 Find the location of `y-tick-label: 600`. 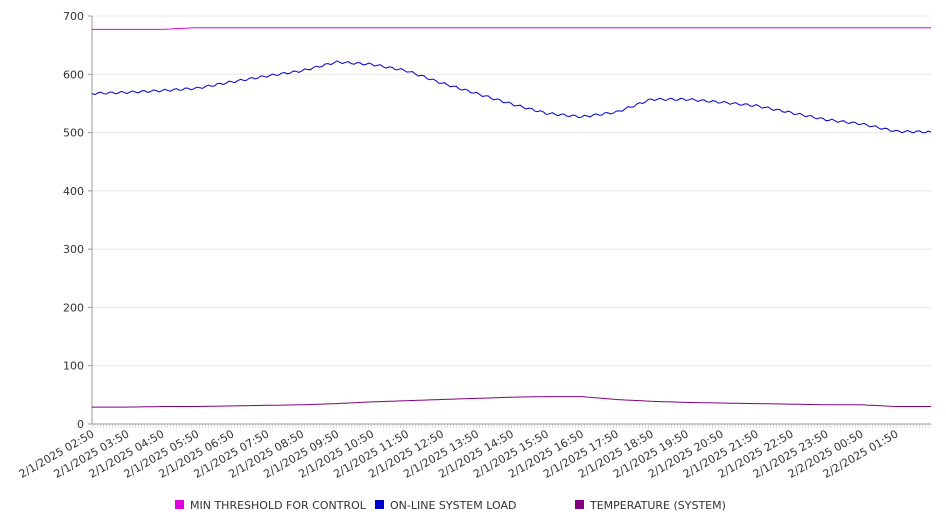

y-tick-label: 600 is located at coordinates (73, 74).